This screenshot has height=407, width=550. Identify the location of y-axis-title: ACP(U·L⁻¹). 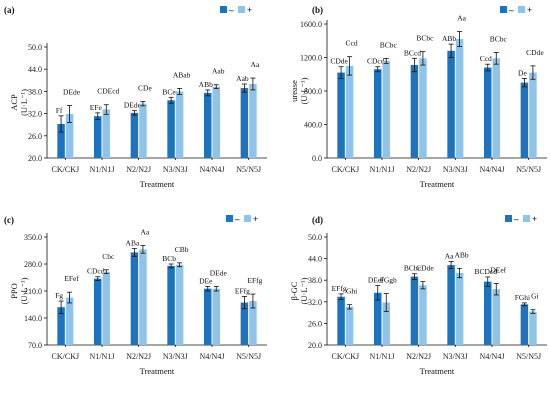
(19, 102).